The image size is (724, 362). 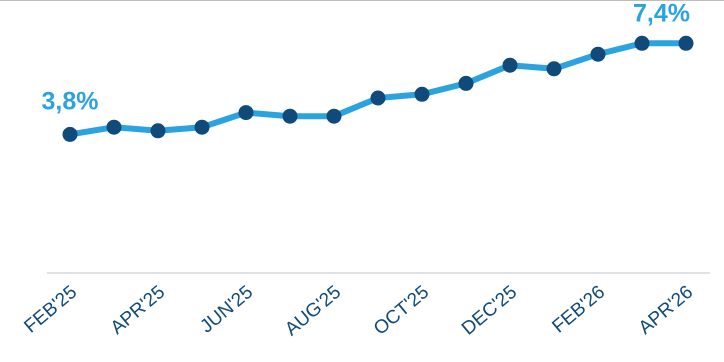 I want to click on x-tick-label: APR'26, so click(x=666, y=310).